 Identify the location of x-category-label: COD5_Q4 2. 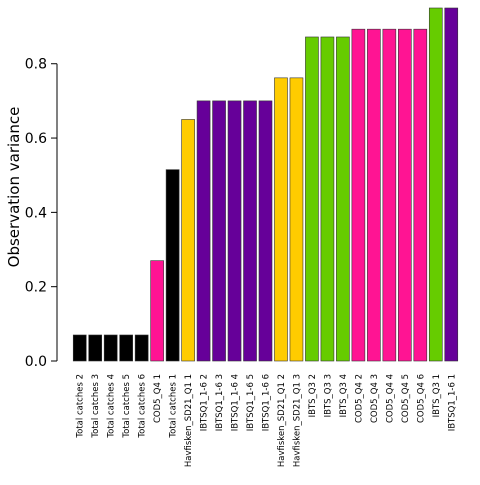
(359, 398).